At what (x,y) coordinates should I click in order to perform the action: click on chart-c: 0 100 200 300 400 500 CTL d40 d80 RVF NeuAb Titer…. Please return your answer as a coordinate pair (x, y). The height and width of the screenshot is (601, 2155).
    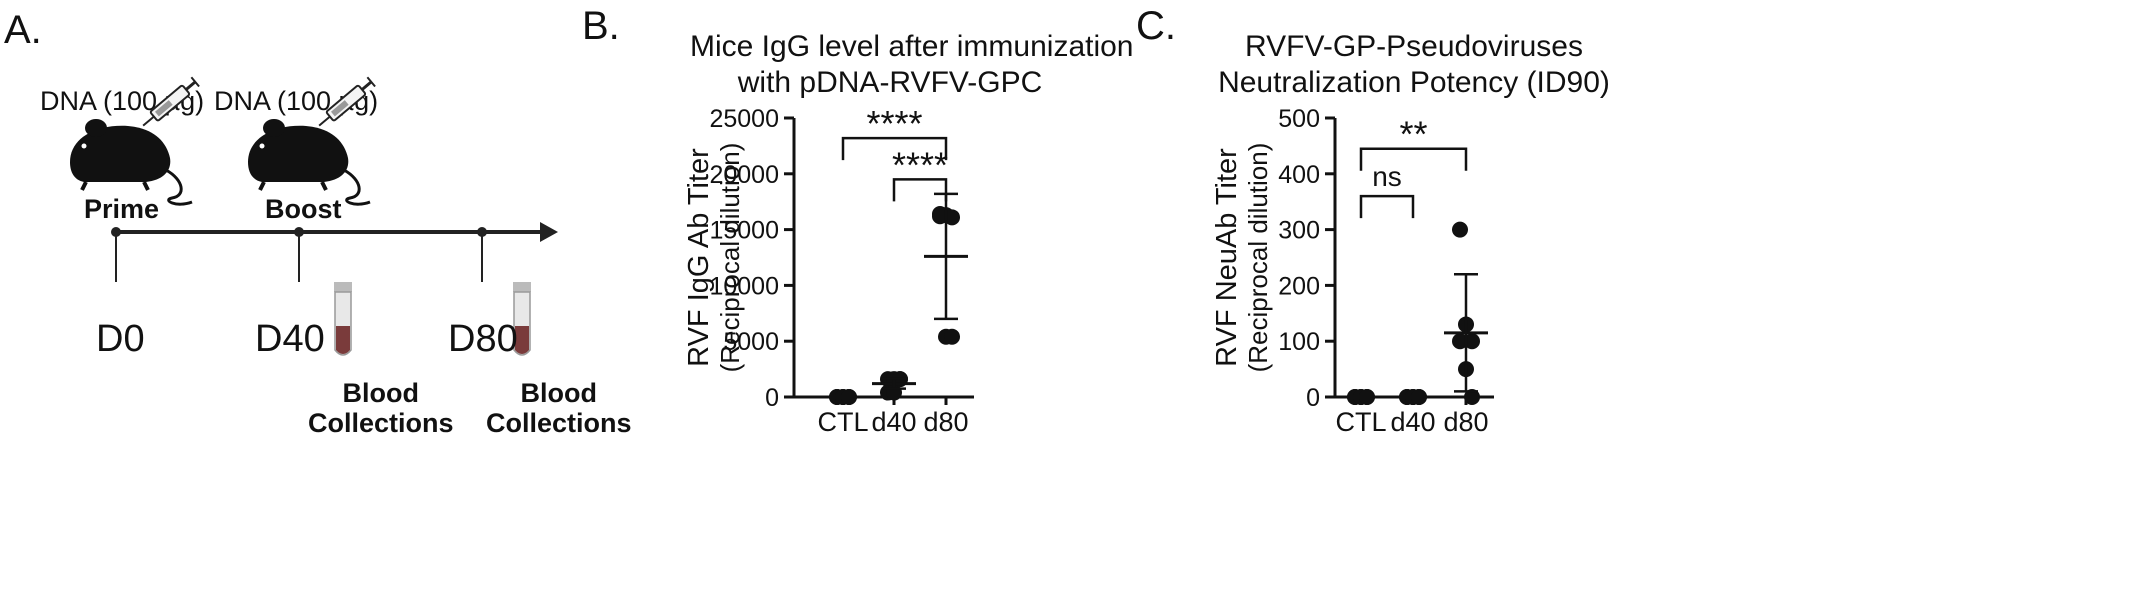
    Looking at the image, I should click on (1352, 271).